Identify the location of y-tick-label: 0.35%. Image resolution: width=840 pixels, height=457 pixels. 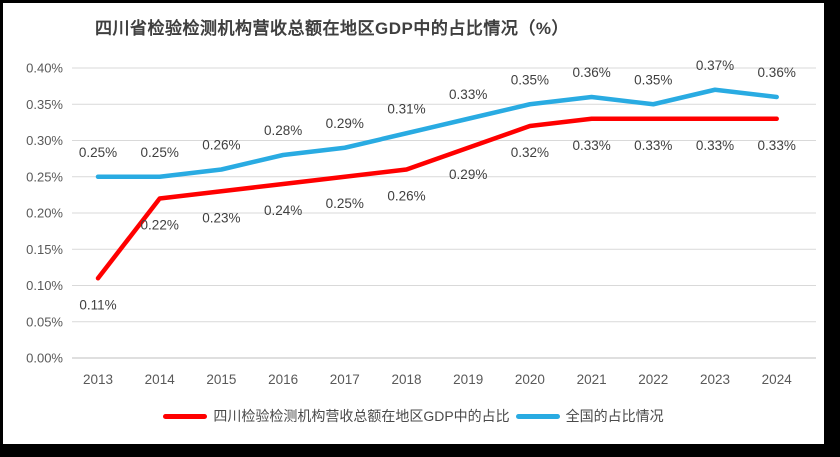
(44, 104).